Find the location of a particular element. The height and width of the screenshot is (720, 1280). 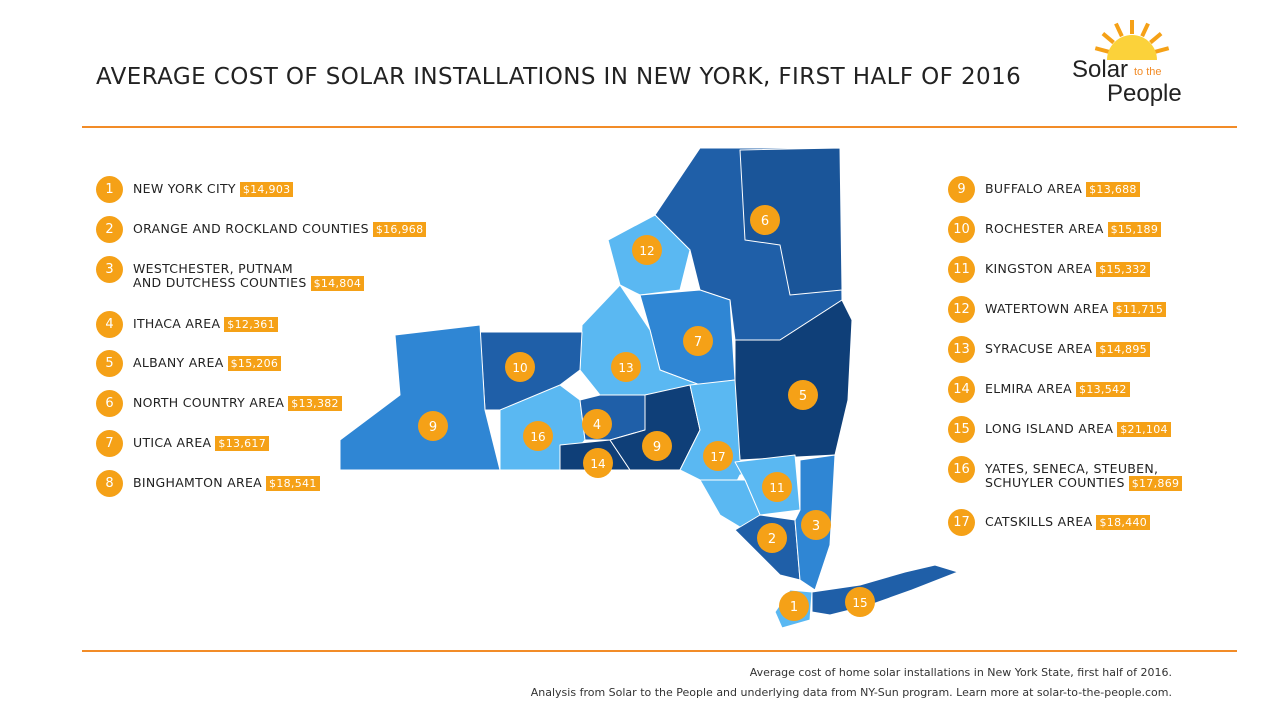

solar-to-the-people-logo: Solar to the People is located at coordinates (1132, 63).